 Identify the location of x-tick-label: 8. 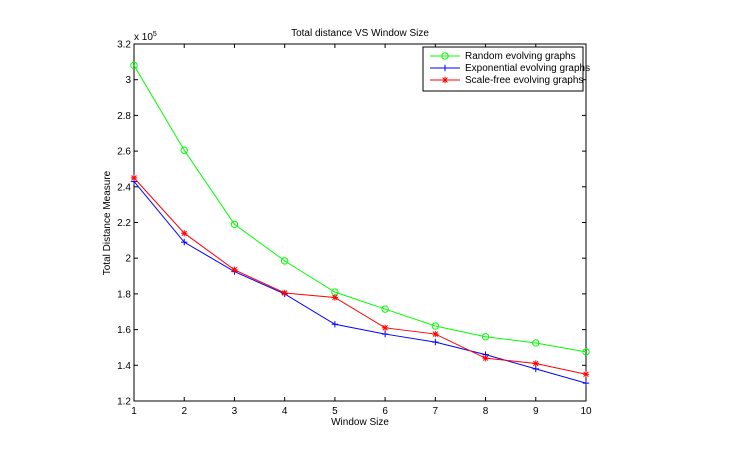
(486, 411).